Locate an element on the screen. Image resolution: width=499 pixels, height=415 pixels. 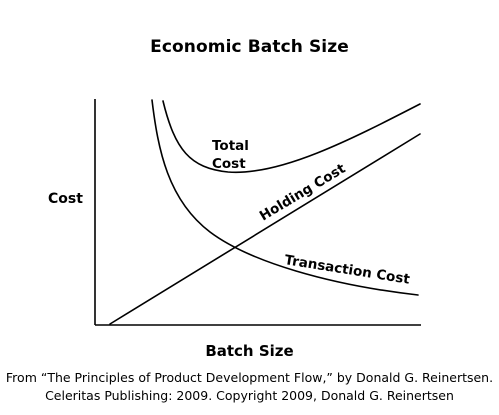
total-cost-curve is located at coordinates (291, 137).